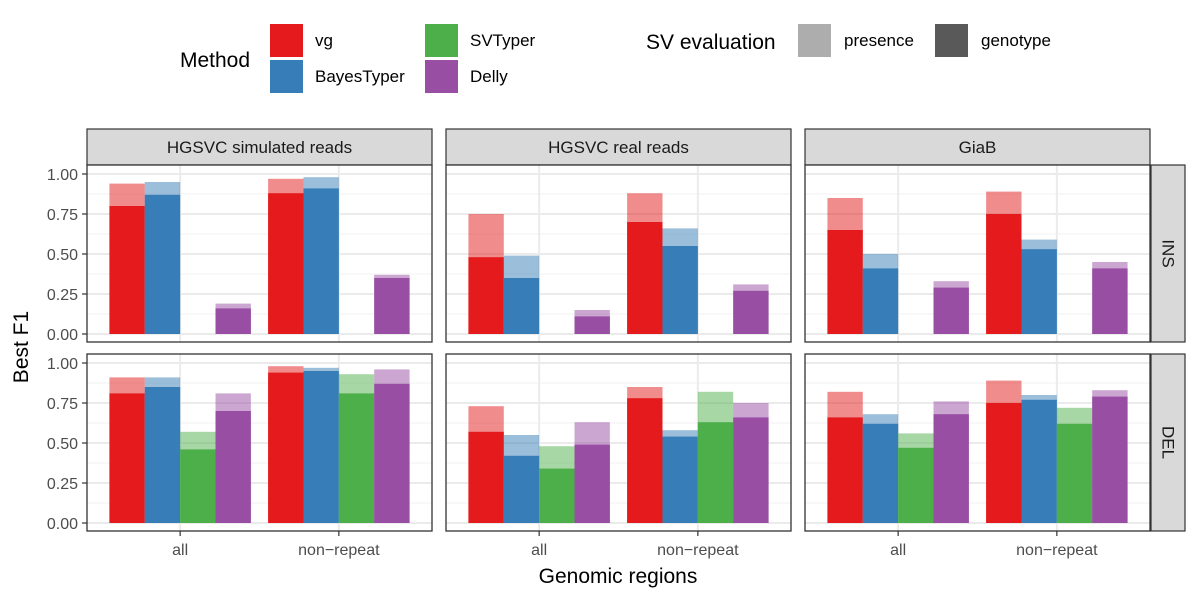 The width and height of the screenshot is (1200, 600). I want to click on legend-swatch-svtyper, so click(441, 40).